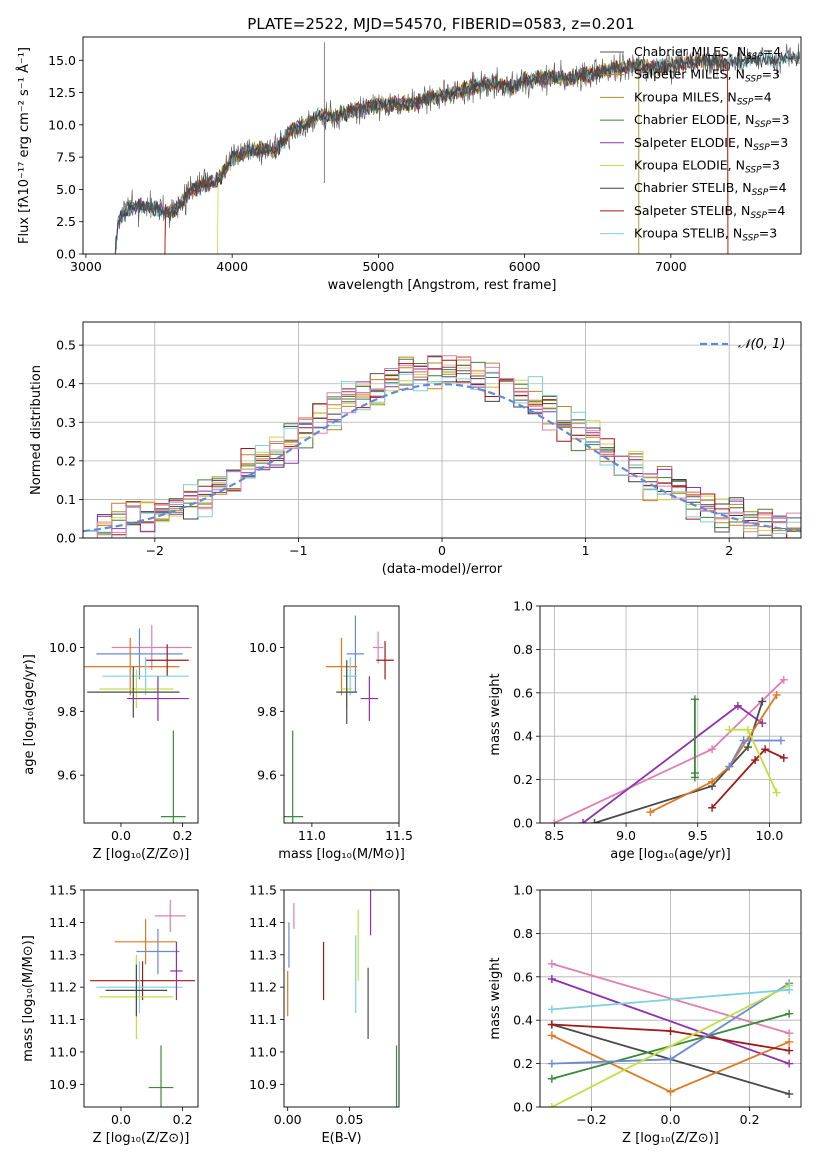 The image size is (819, 1170). I want to click on spectrum-line, so click(377, 156).